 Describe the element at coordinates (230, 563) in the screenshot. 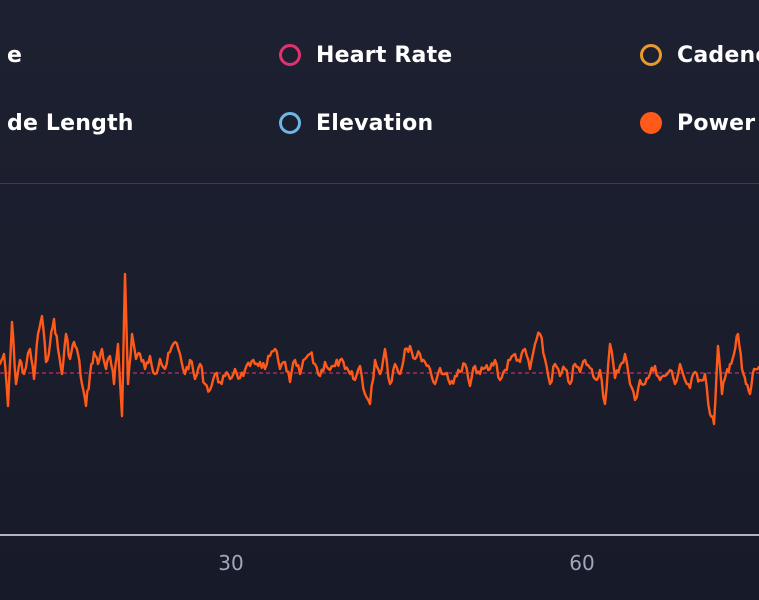

I see `x-tick-label-30: 30` at that location.